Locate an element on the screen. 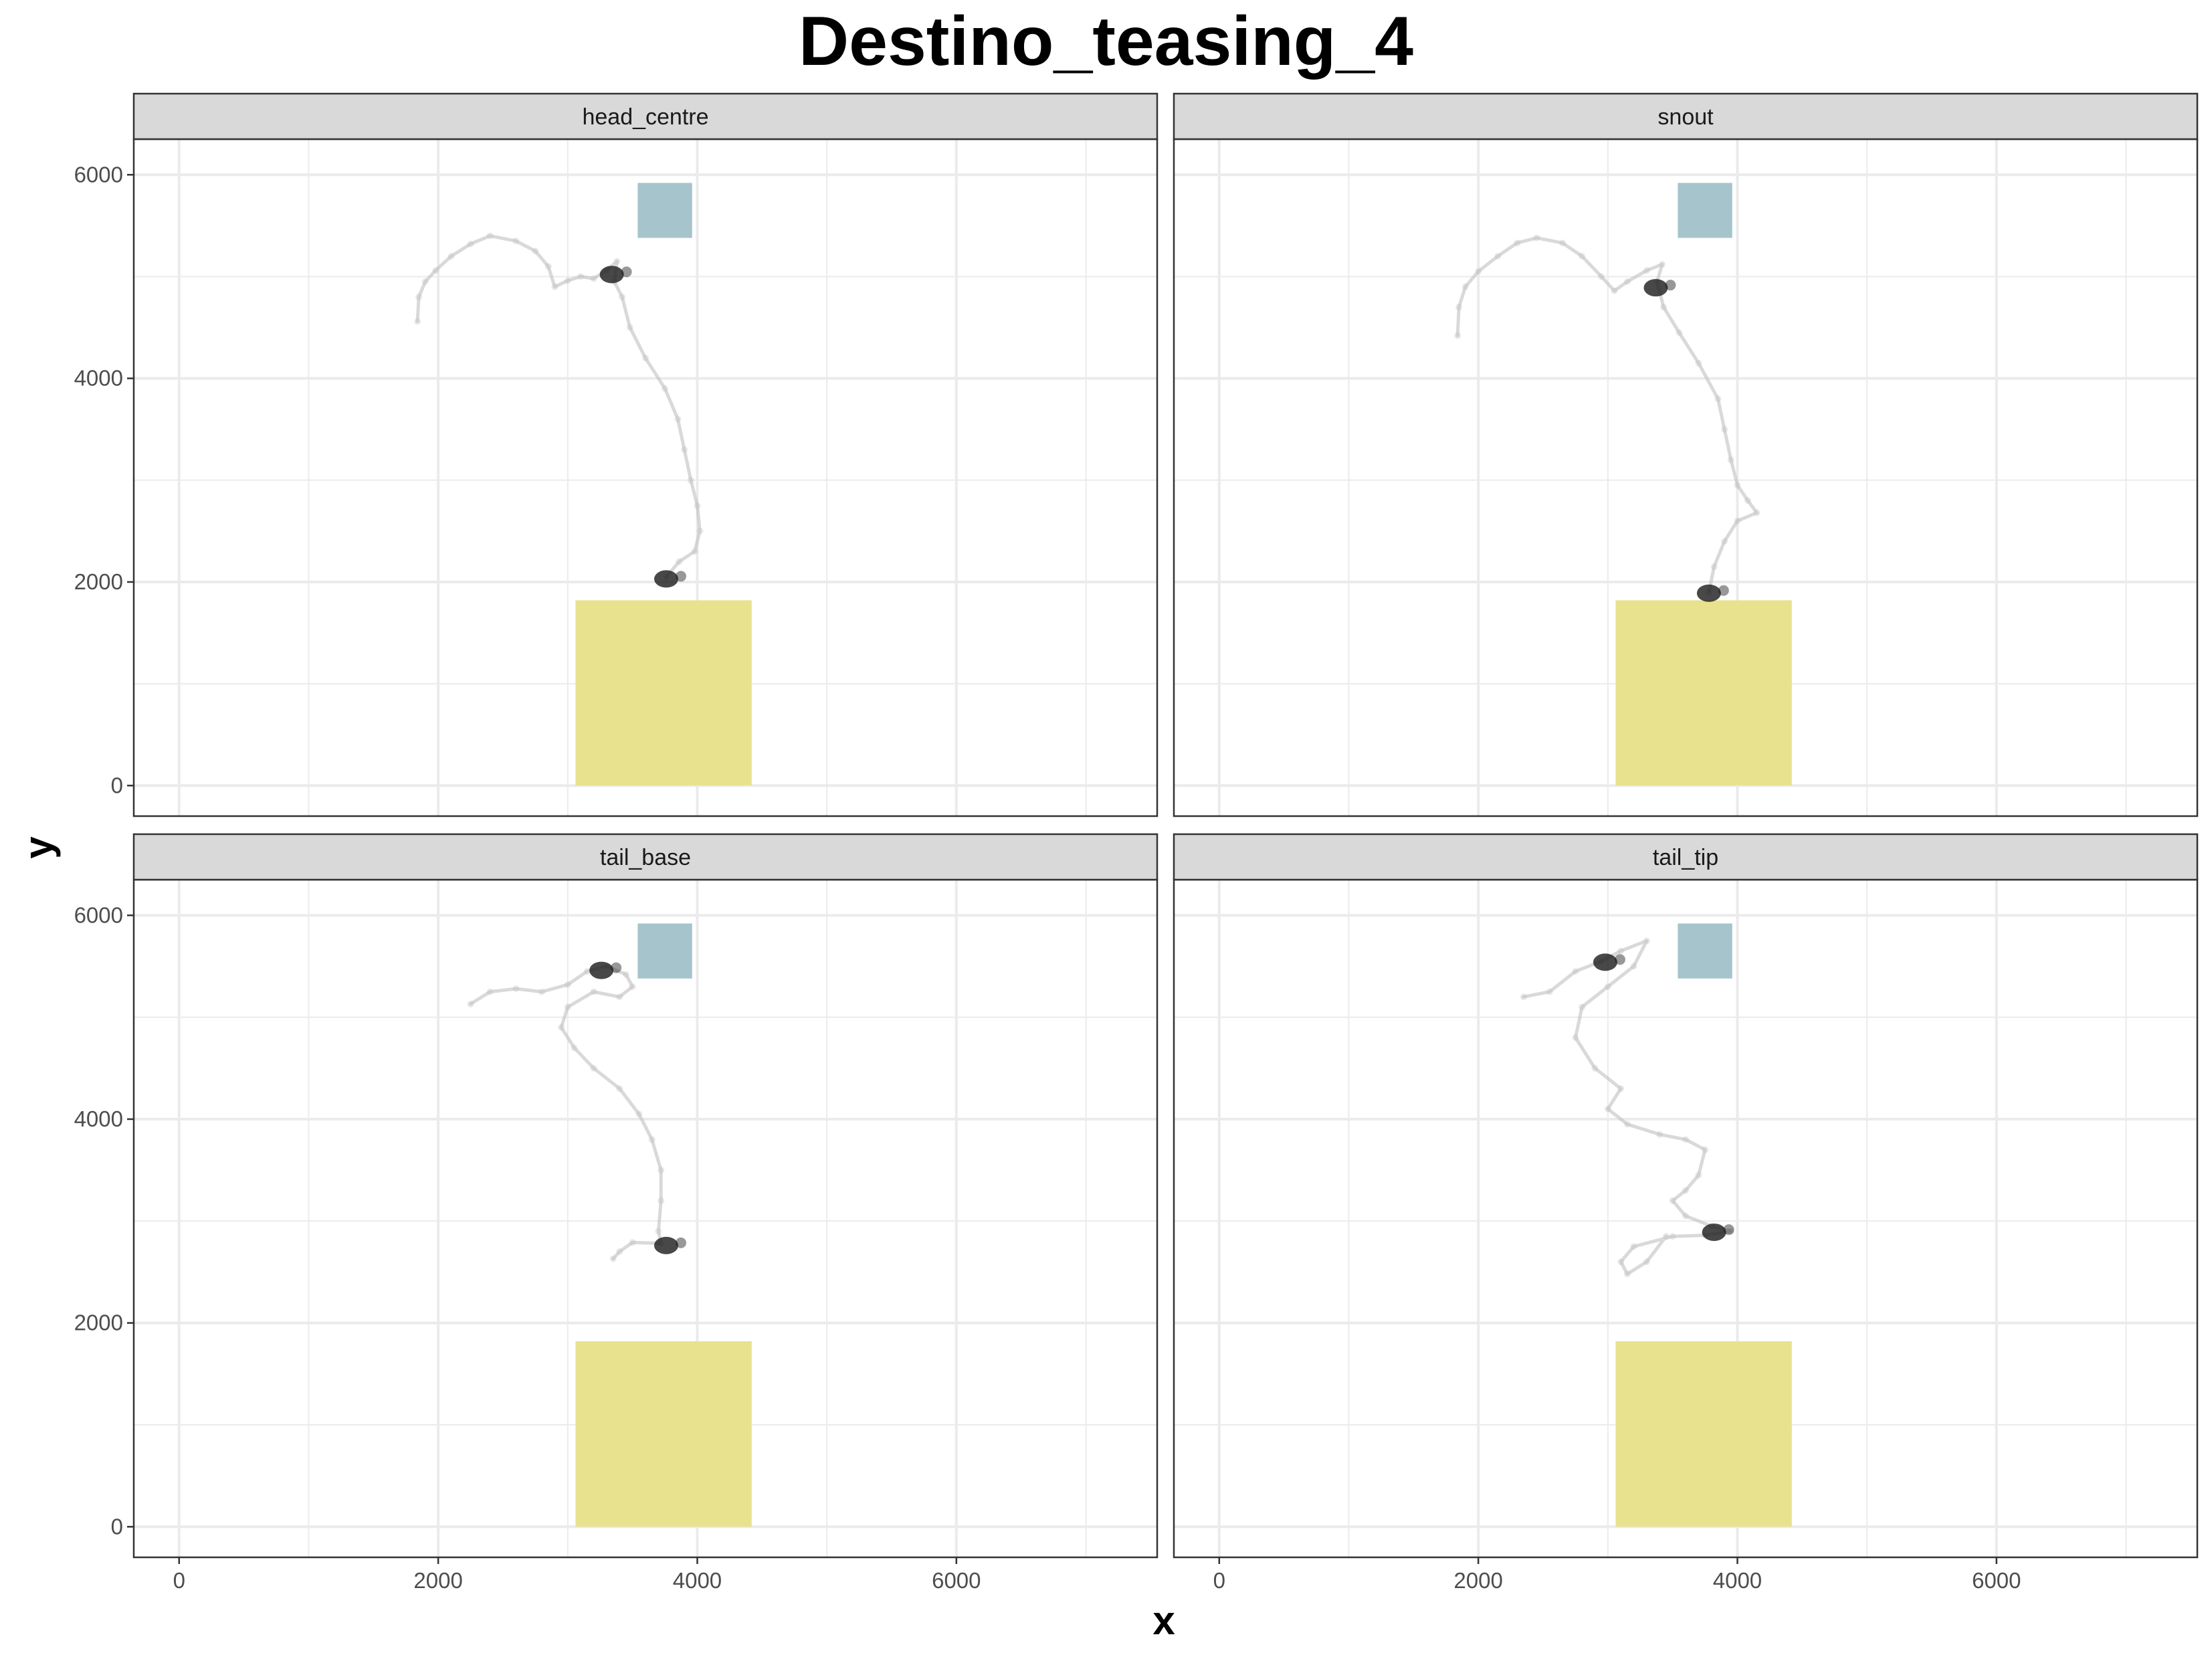 This screenshot has width=2212, height=1659. x-tick-label: 2000 is located at coordinates (437, 1580).